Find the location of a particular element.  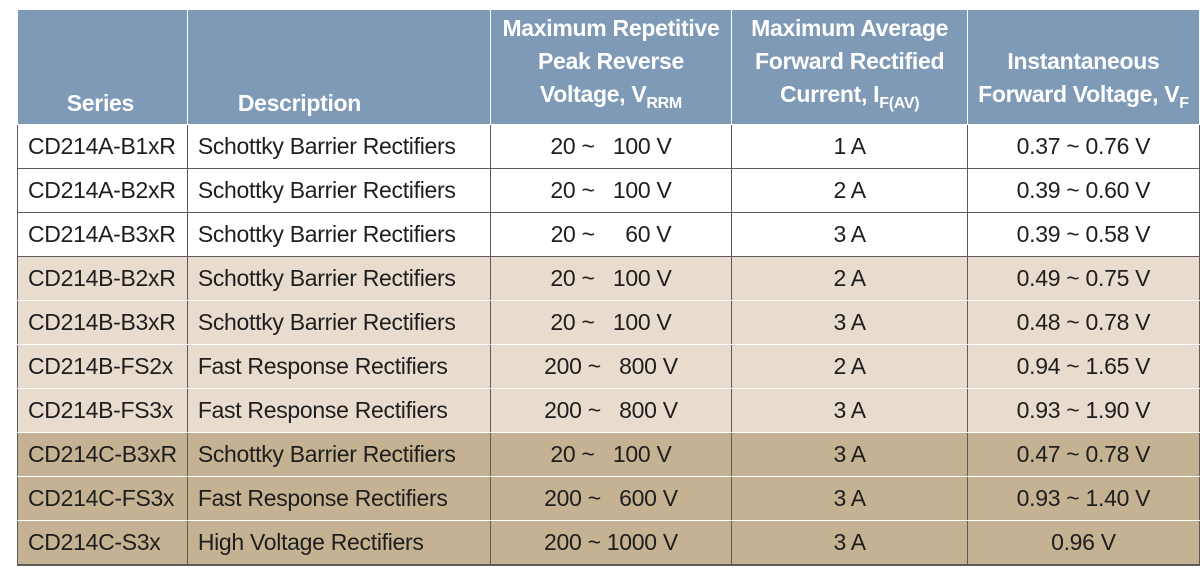

vrrm-cell: 20 ~ 60 V is located at coordinates (611, 234).